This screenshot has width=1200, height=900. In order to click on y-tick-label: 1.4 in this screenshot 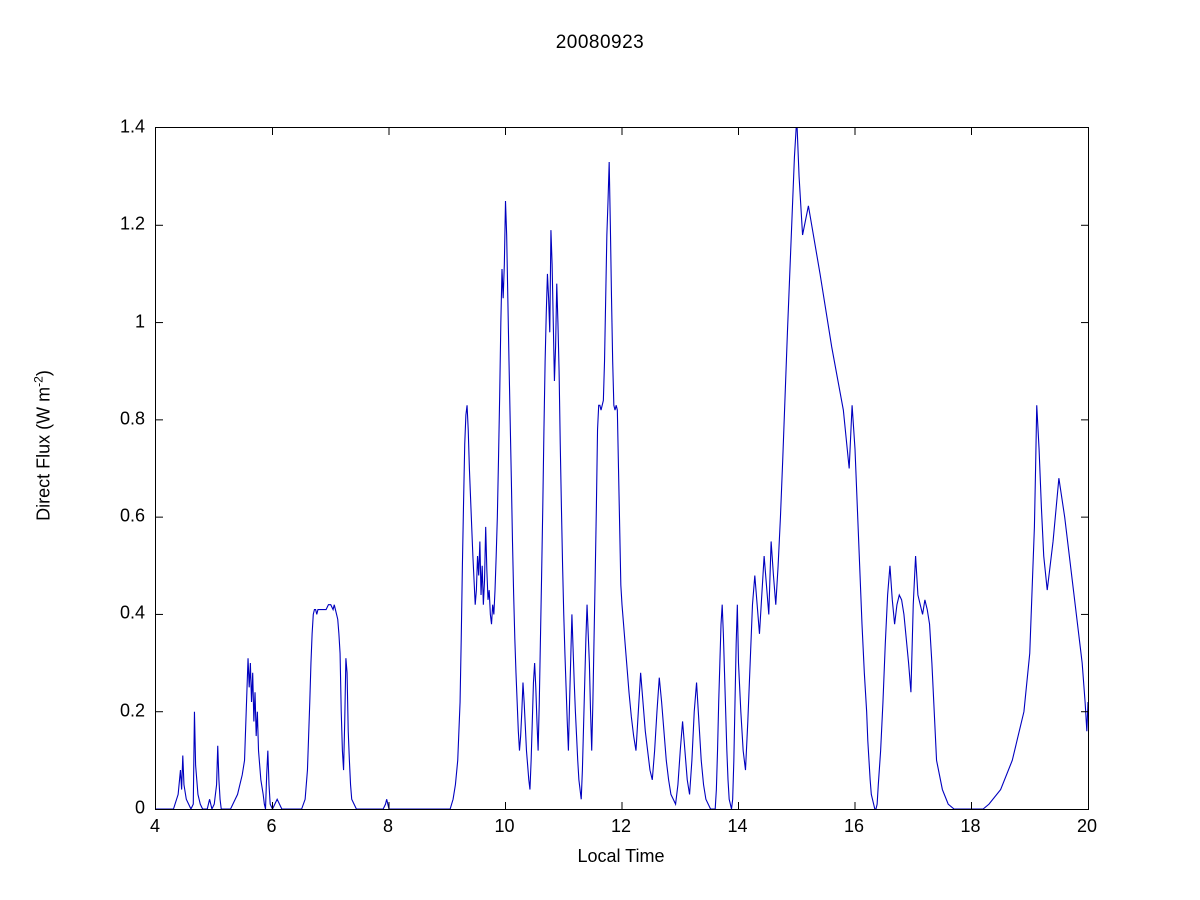, I will do `click(132, 126)`.